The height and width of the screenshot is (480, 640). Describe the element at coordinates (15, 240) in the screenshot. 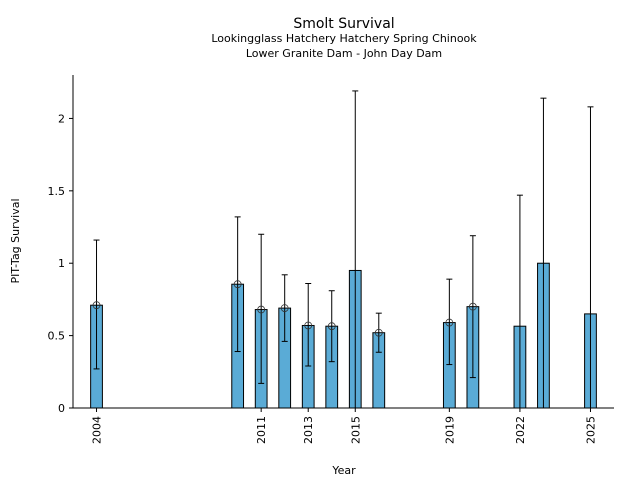

I see `y-axis-label: PIT-Tag Survival` at that location.